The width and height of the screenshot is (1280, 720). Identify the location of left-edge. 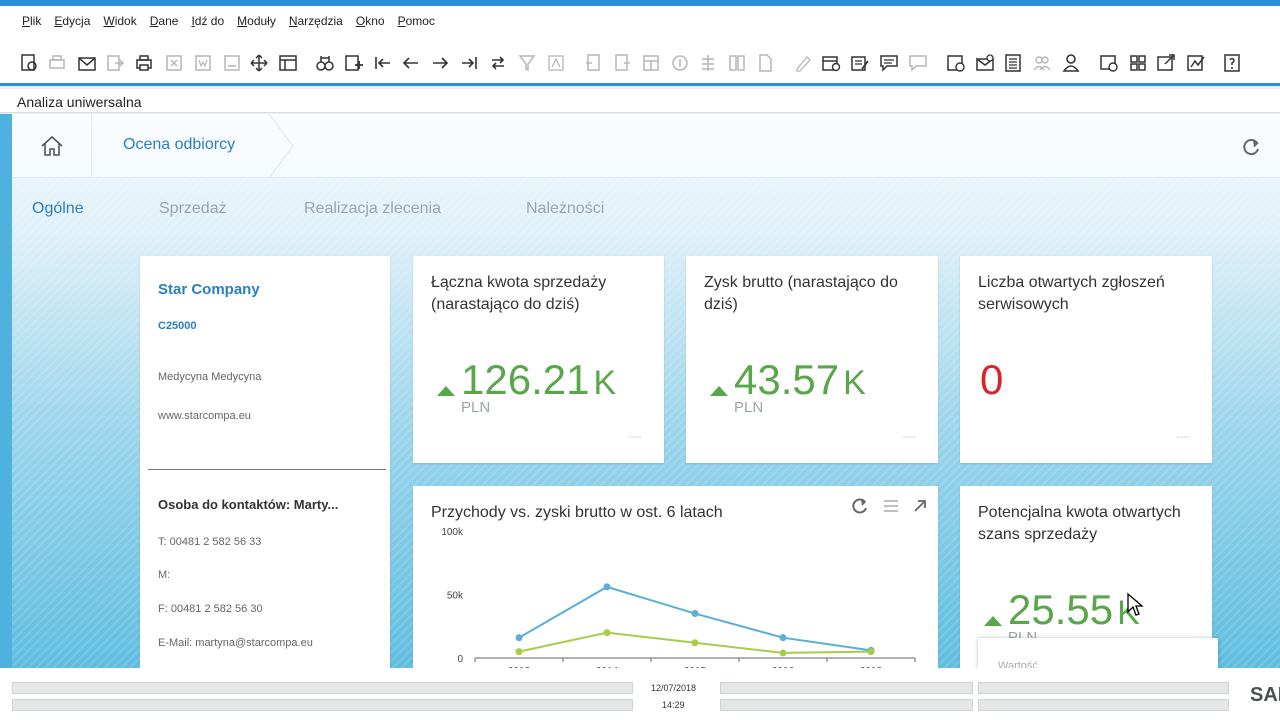
(6, 391).